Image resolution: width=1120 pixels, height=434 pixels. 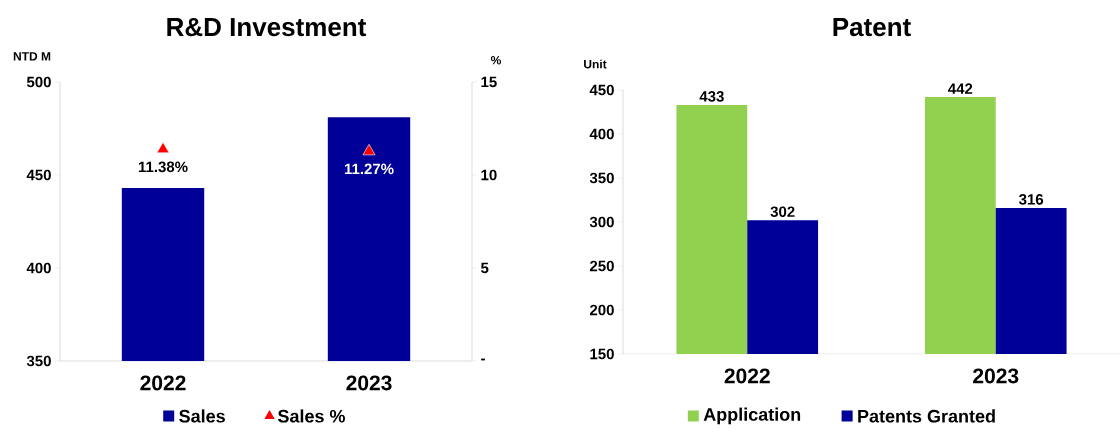 I want to click on legend-label: Sales, so click(x=202, y=416).